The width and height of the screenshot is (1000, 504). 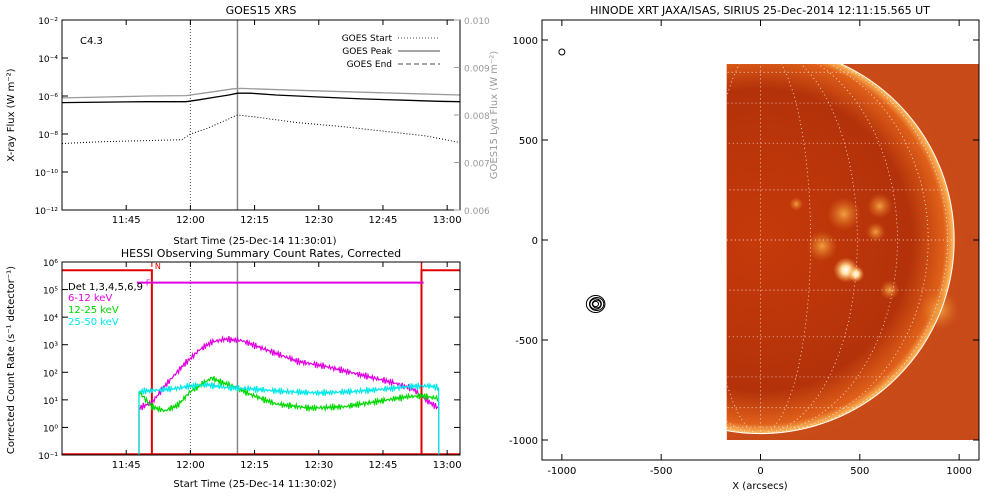 I want to click on hessi-detectors-label: Det 1,3,4,5,6,9, so click(x=105, y=287).